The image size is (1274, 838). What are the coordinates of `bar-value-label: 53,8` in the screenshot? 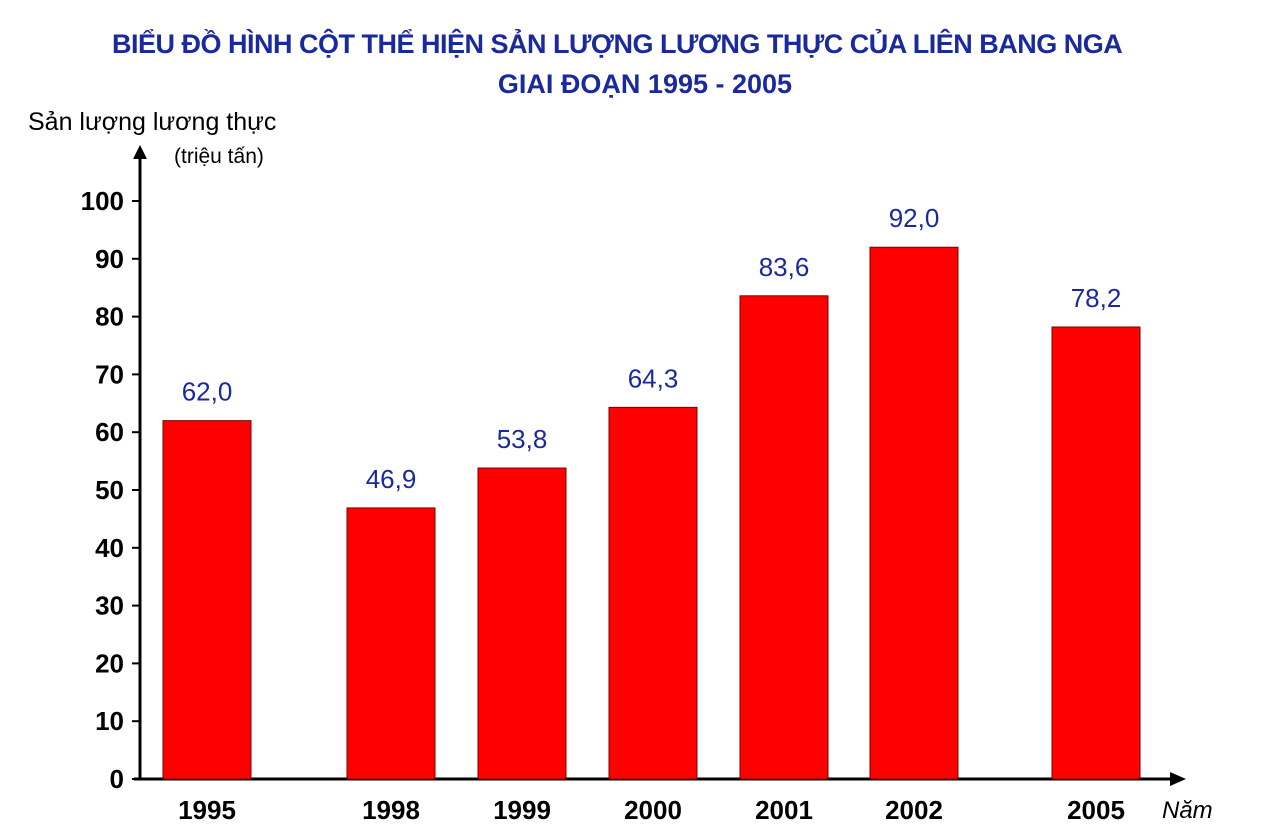 It's located at (522, 439).